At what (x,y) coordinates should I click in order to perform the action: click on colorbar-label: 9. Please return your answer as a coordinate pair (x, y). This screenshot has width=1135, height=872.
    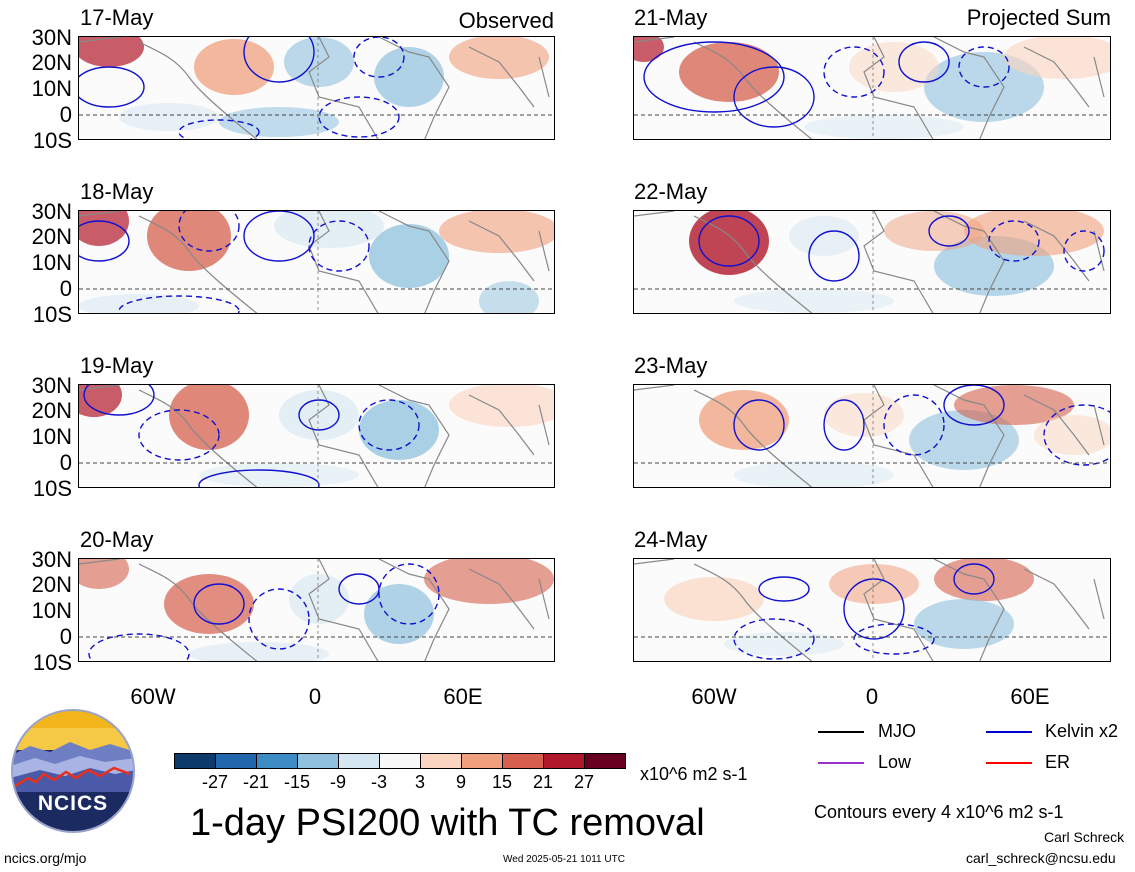
    Looking at the image, I should click on (460, 782).